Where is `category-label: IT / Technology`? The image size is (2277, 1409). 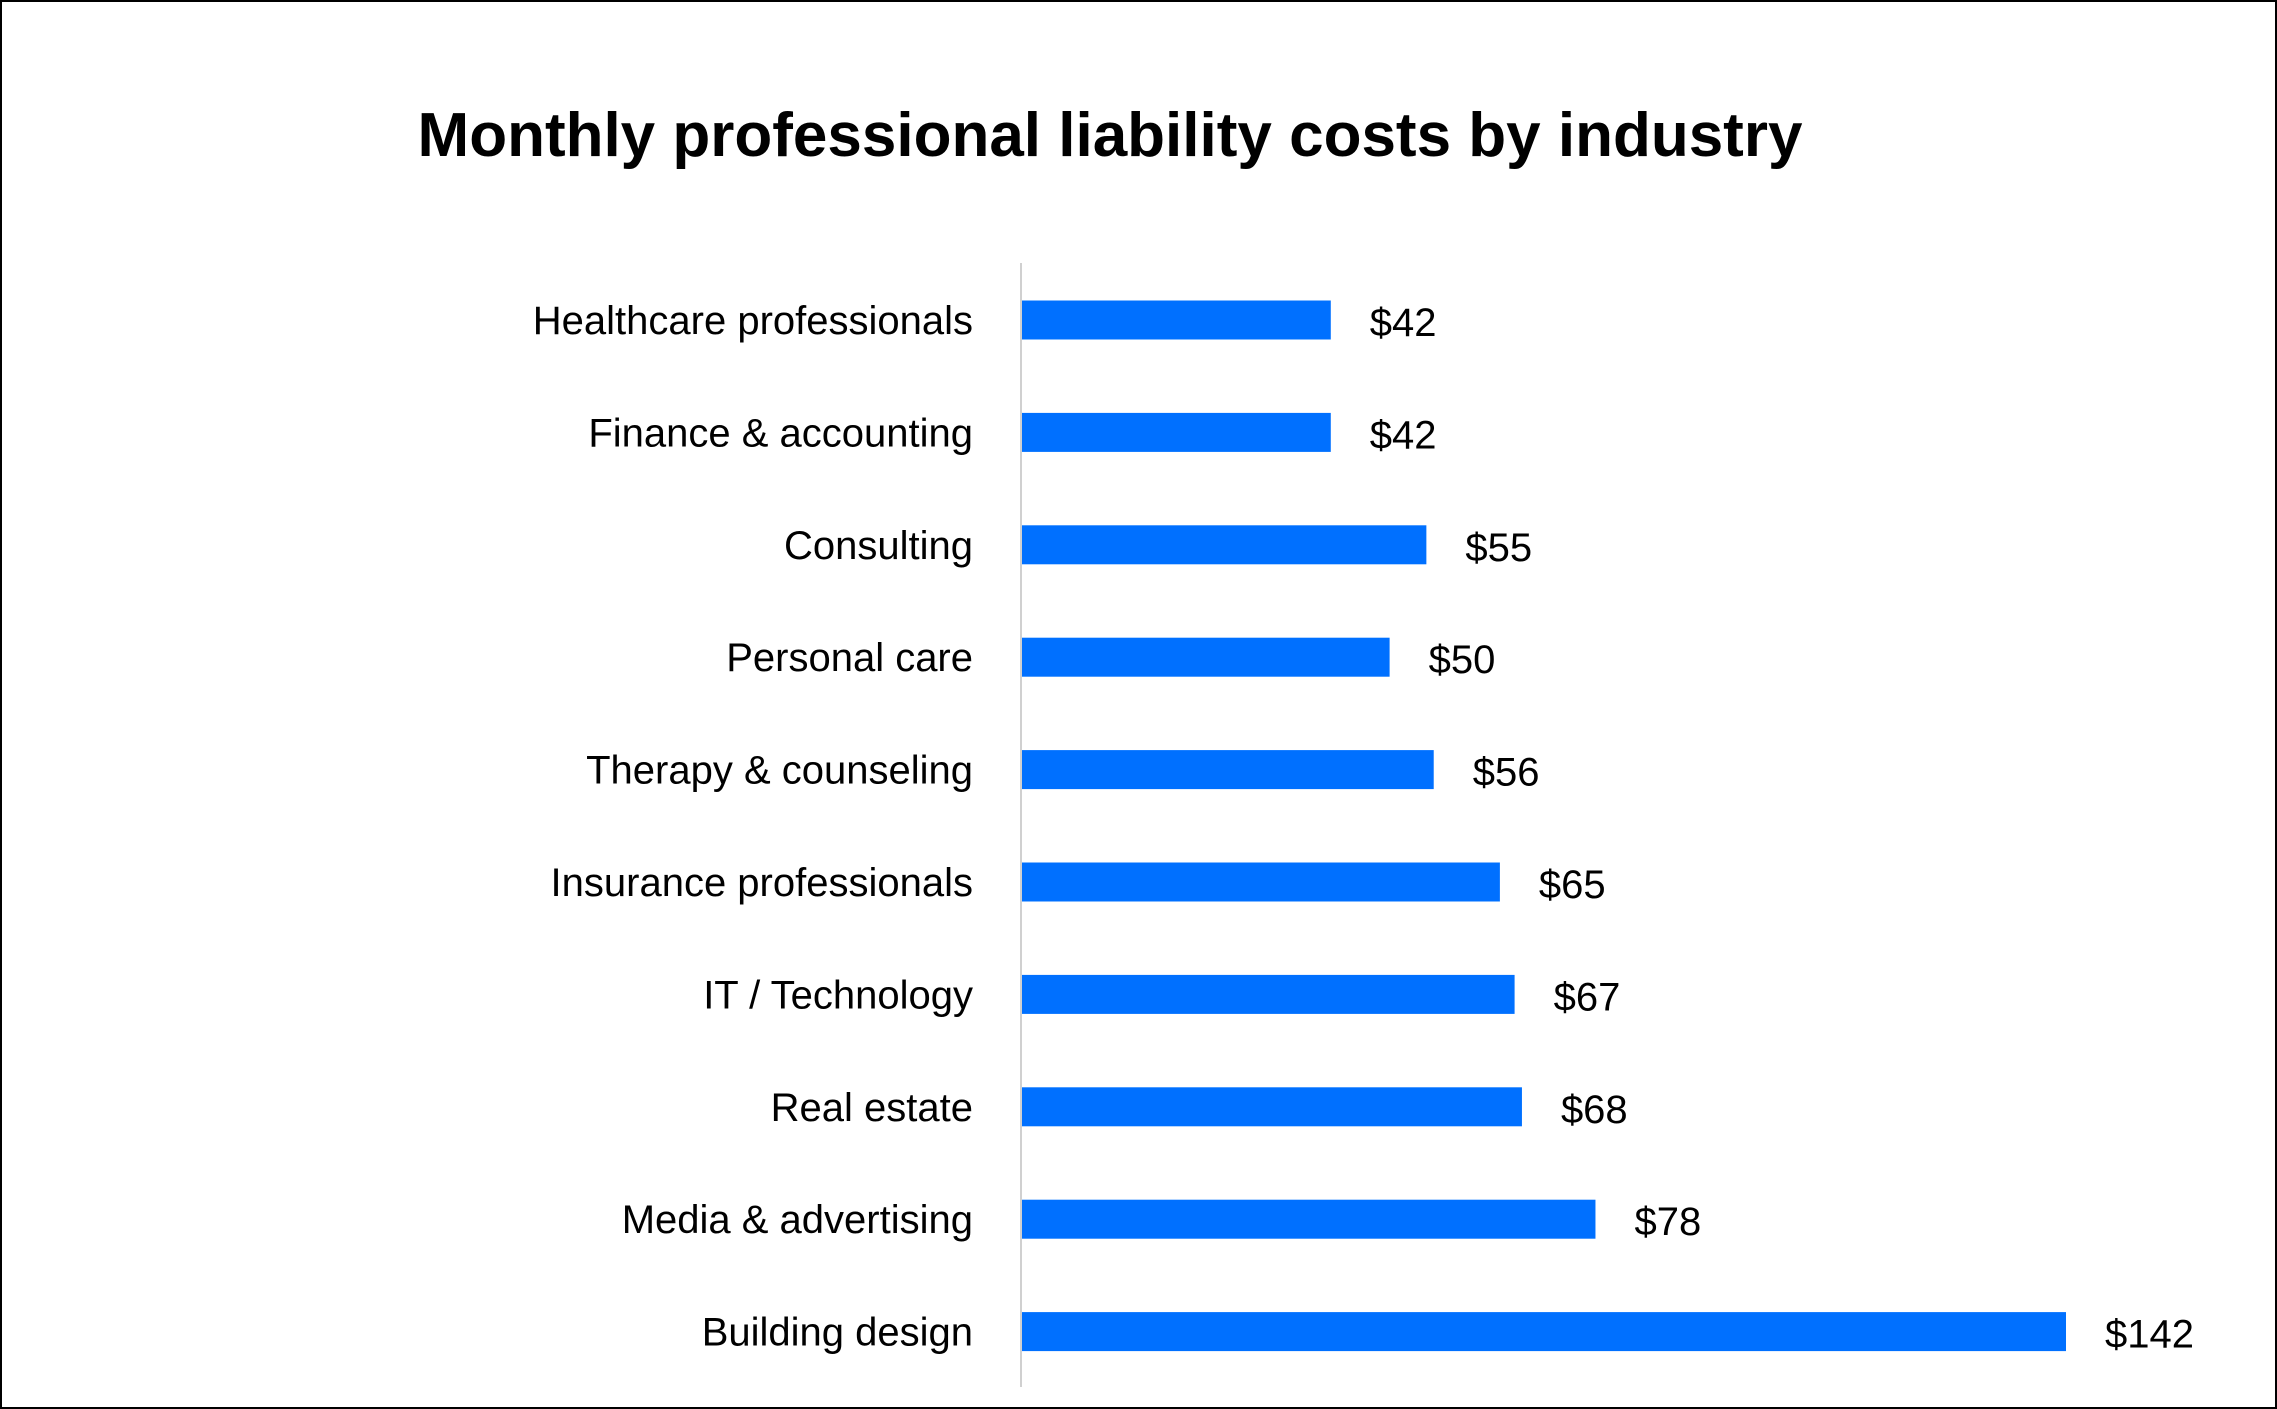 category-label: IT / Technology is located at coordinates (838, 995).